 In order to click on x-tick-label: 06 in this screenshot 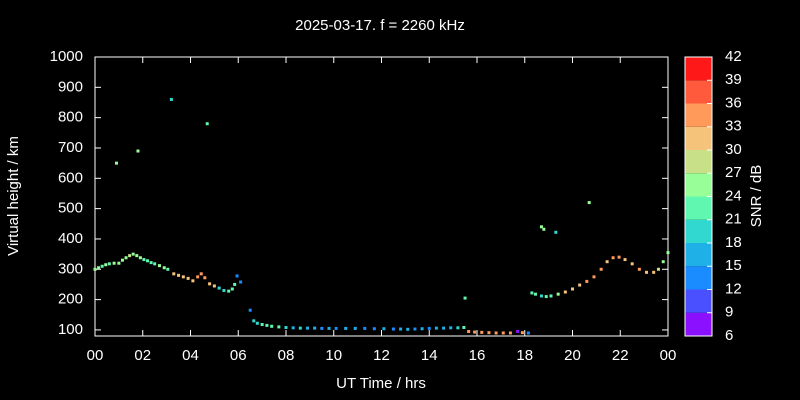, I will do `click(238, 355)`.